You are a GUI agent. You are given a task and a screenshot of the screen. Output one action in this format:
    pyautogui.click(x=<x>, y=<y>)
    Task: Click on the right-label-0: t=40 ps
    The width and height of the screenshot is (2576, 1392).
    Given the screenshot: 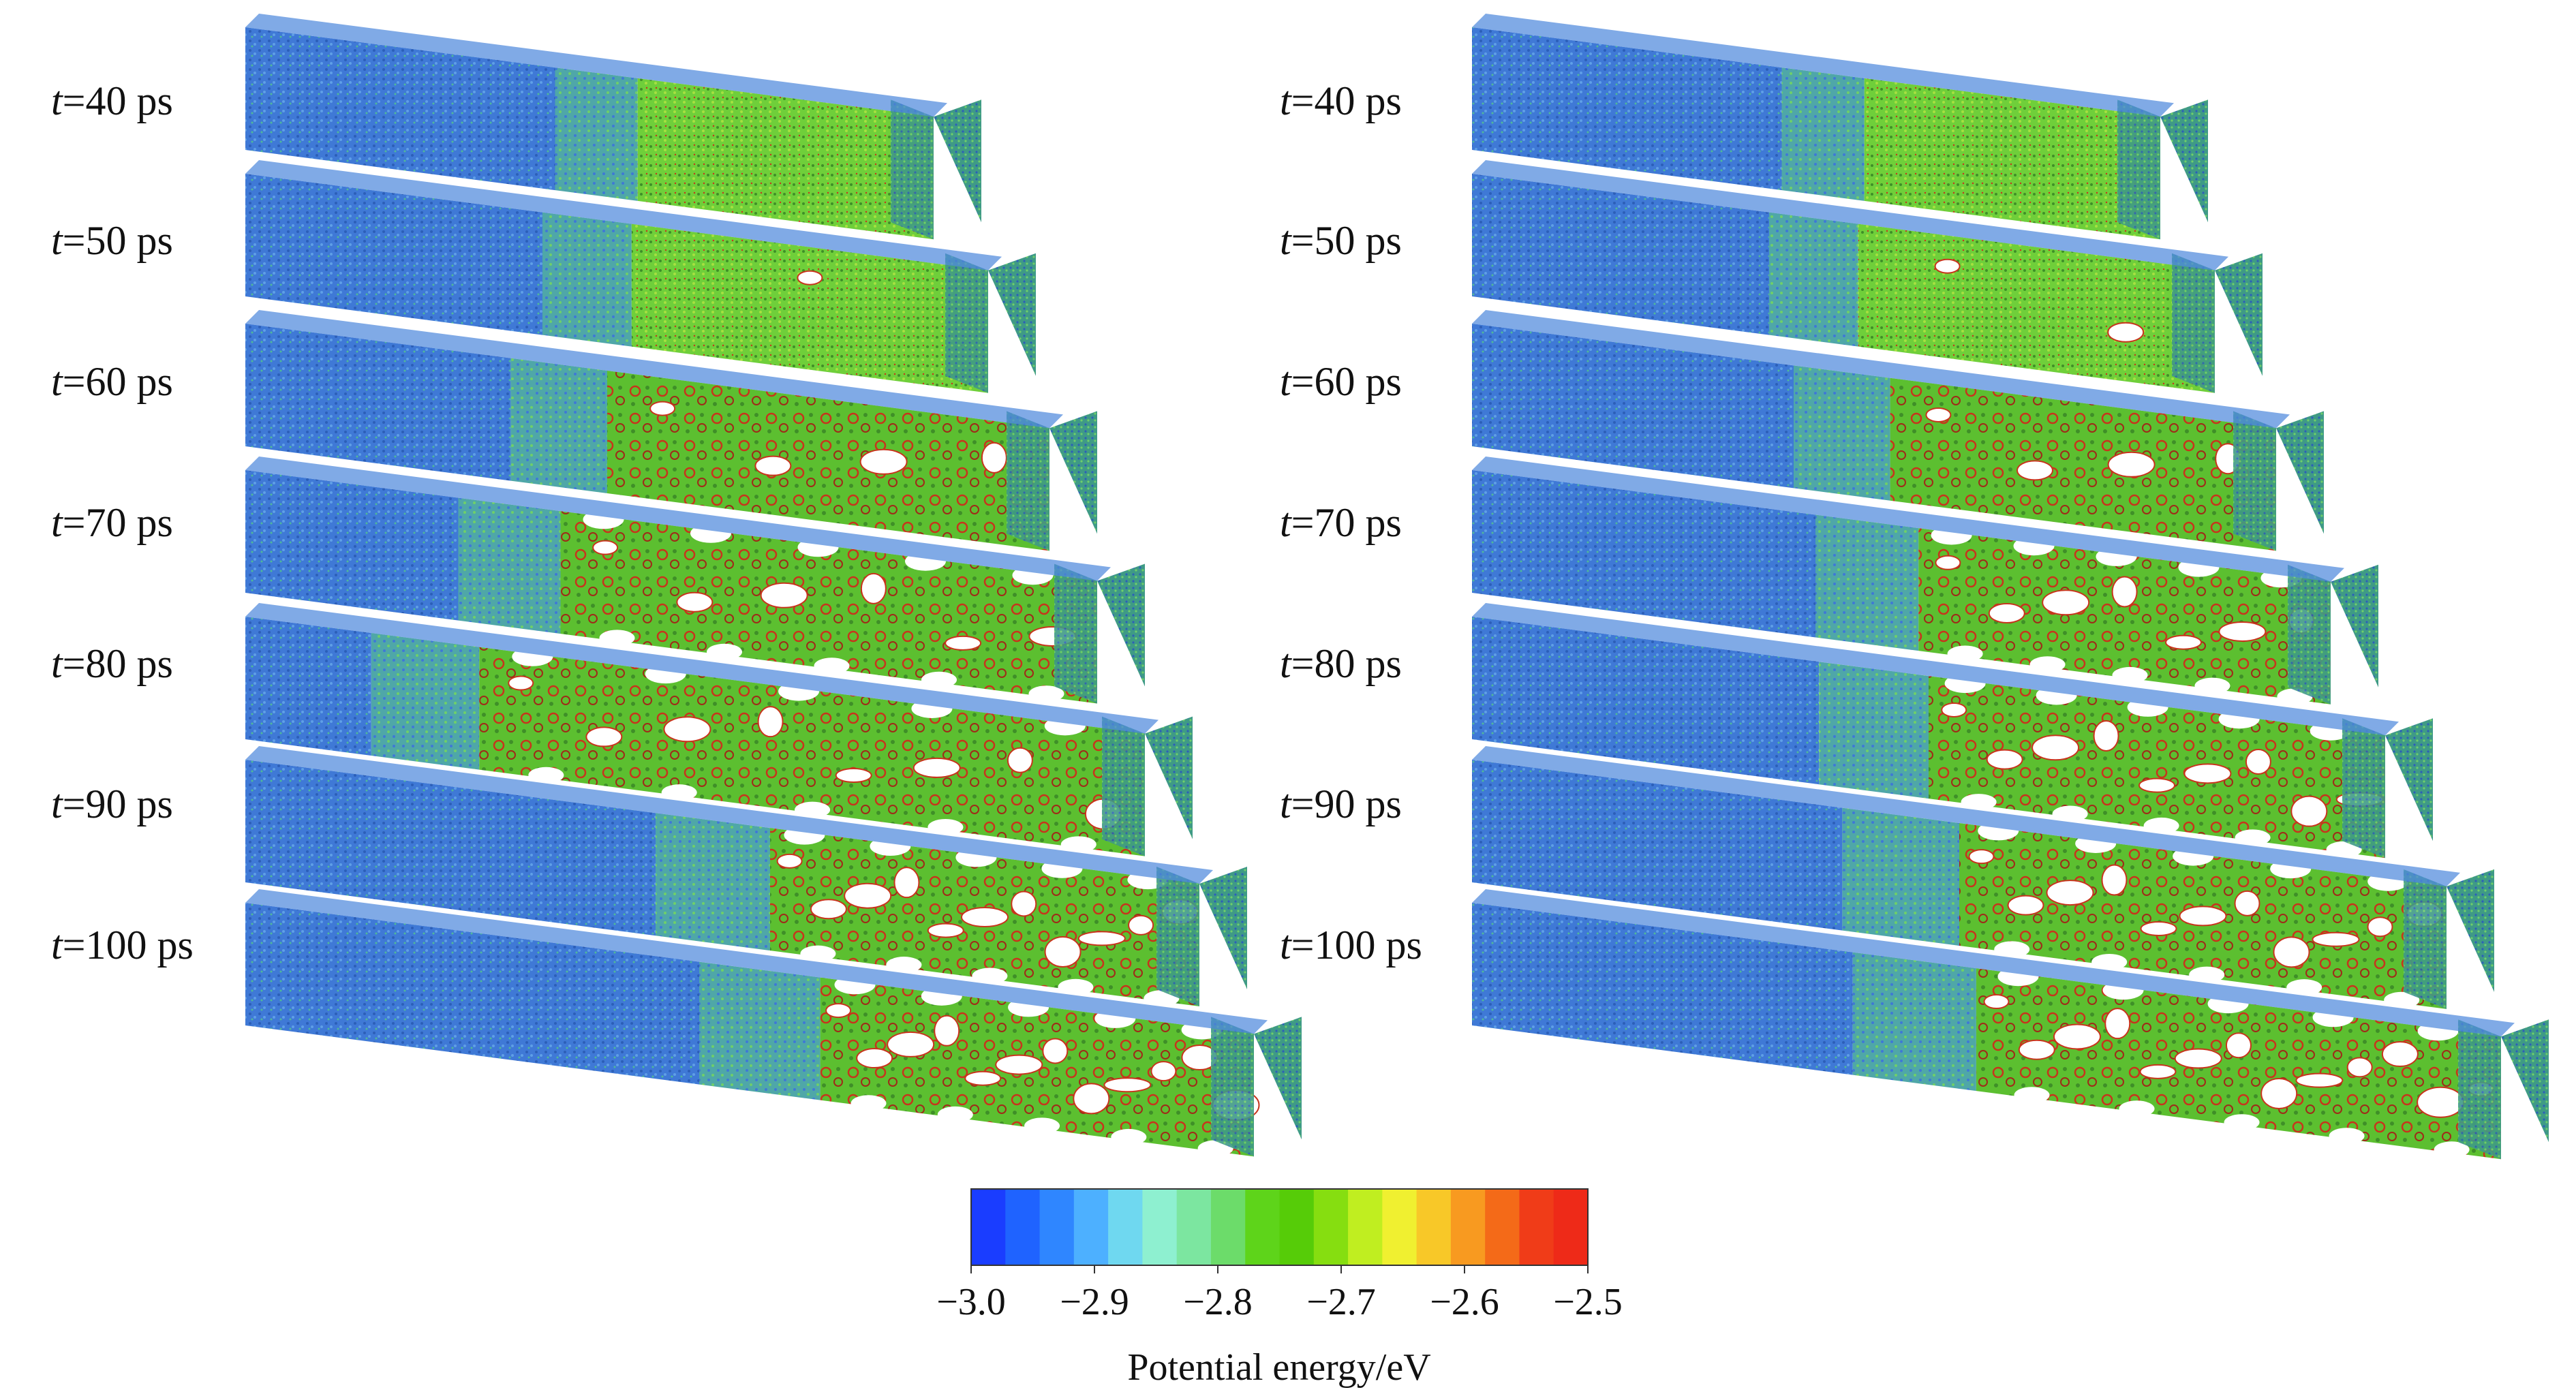 What is the action you would take?
    pyautogui.click(x=1341, y=100)
    